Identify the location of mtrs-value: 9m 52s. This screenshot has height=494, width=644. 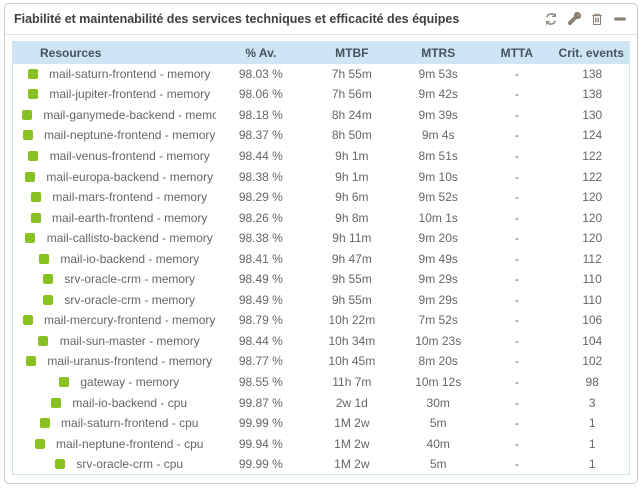
(438, 197).